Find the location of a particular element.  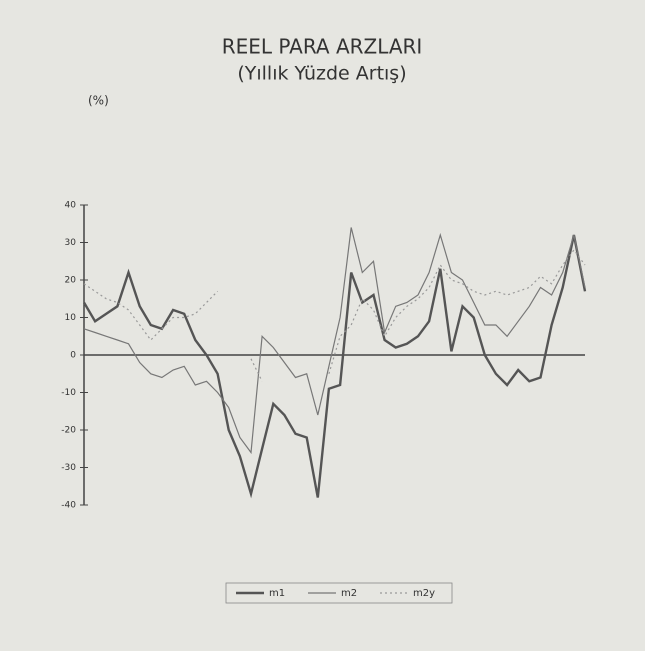

y-tick-label: -10 is located at coordinates (68, 393).